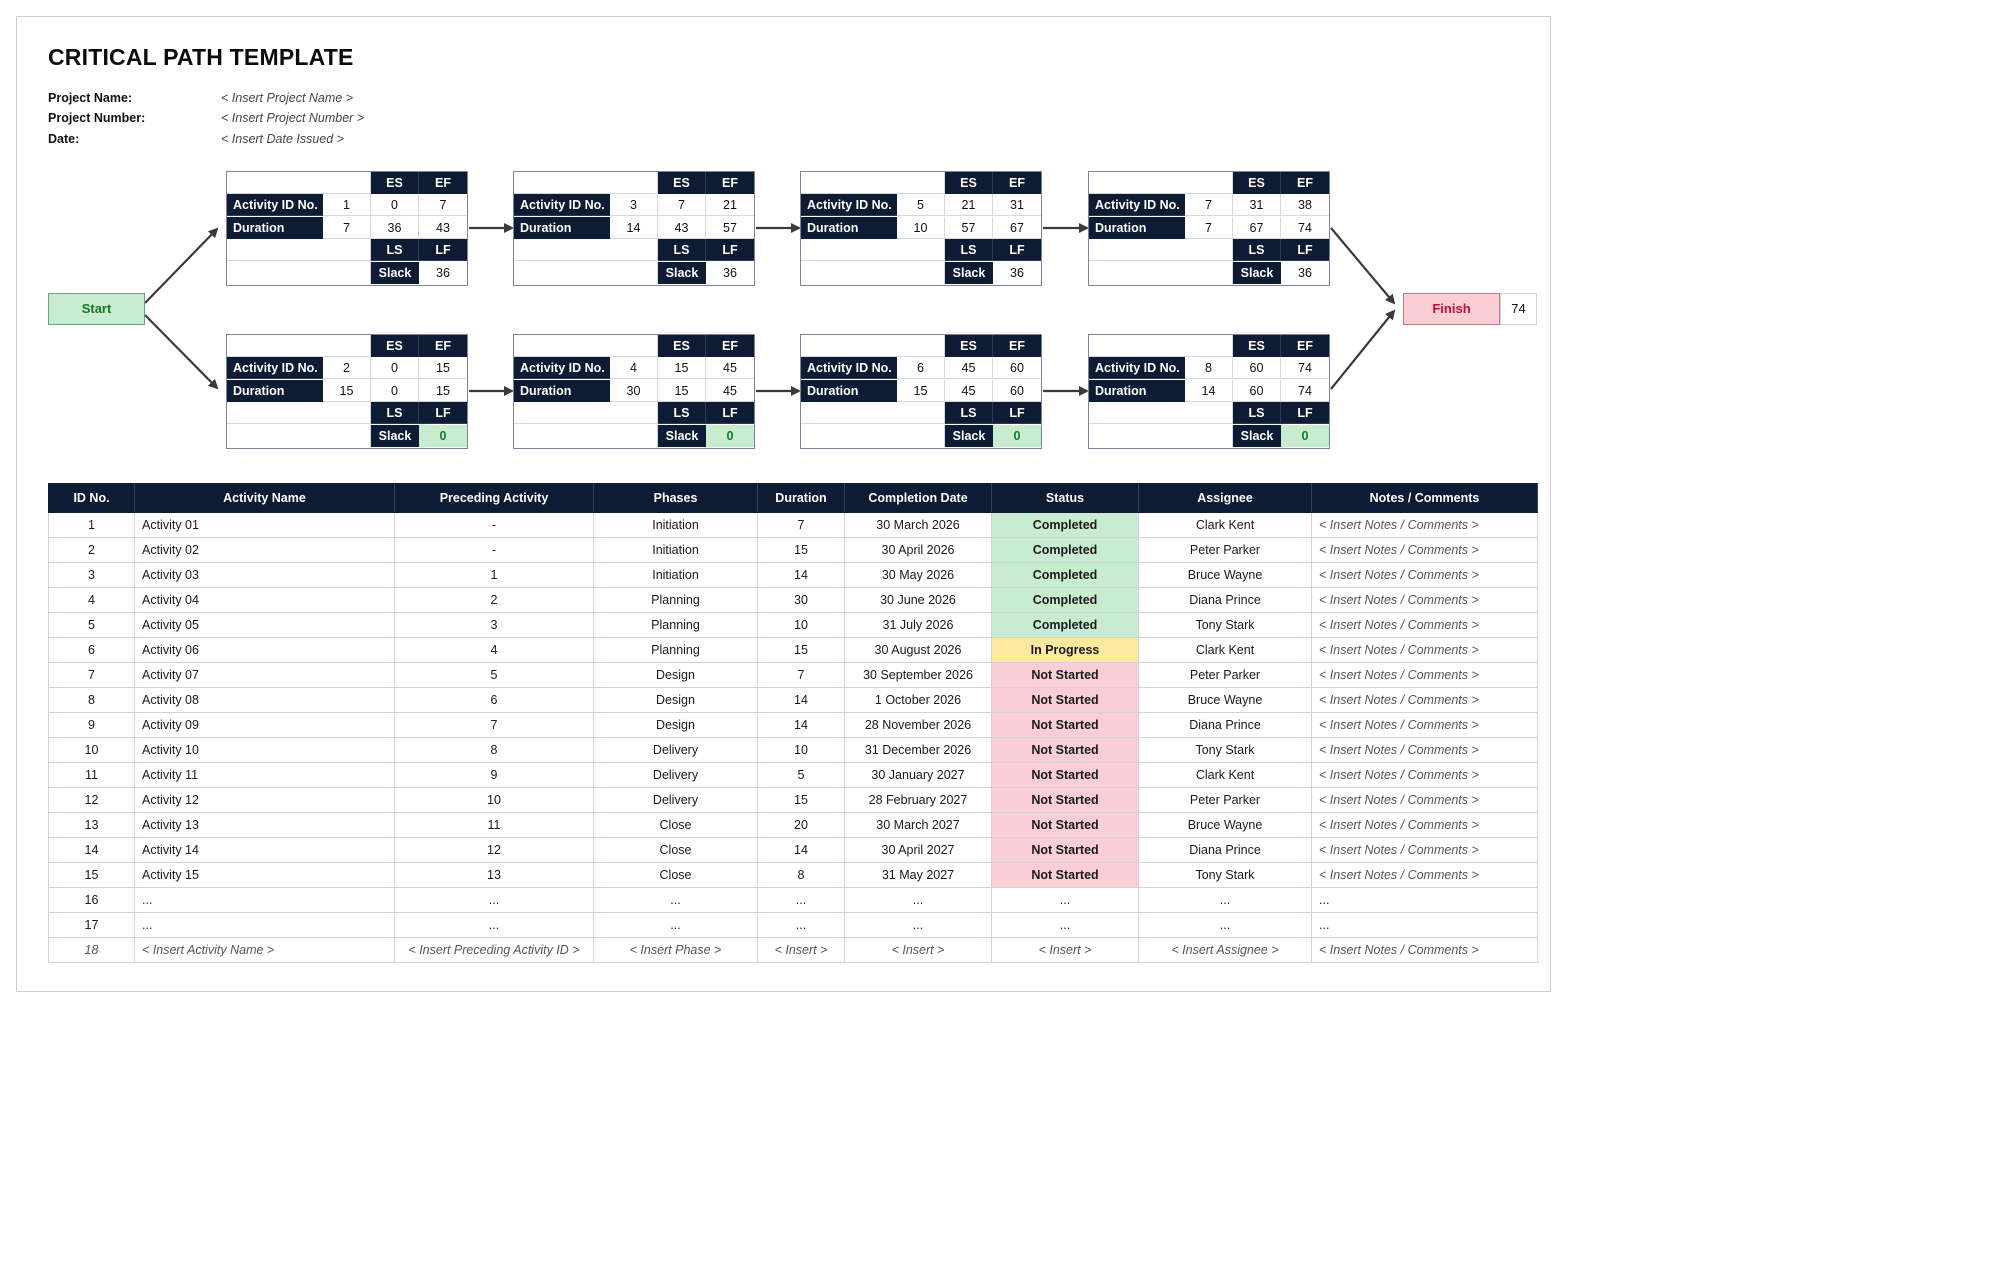 The height and width of the screenshot is (1282, 1993). I want to click on status-cell: < Insert >, so click(1065, 950).